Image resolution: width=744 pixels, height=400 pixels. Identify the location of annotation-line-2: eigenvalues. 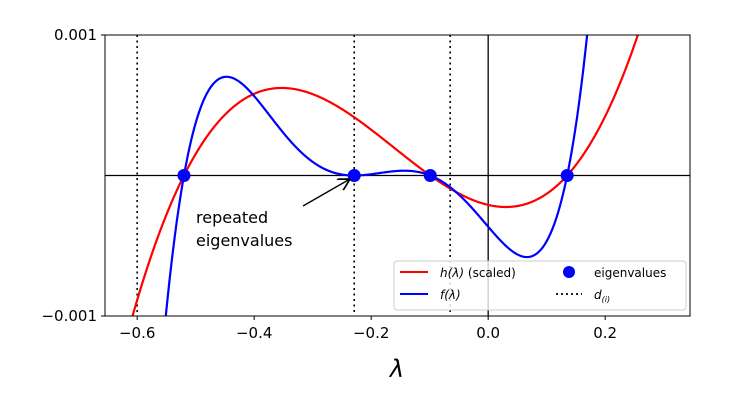
(244, 240).